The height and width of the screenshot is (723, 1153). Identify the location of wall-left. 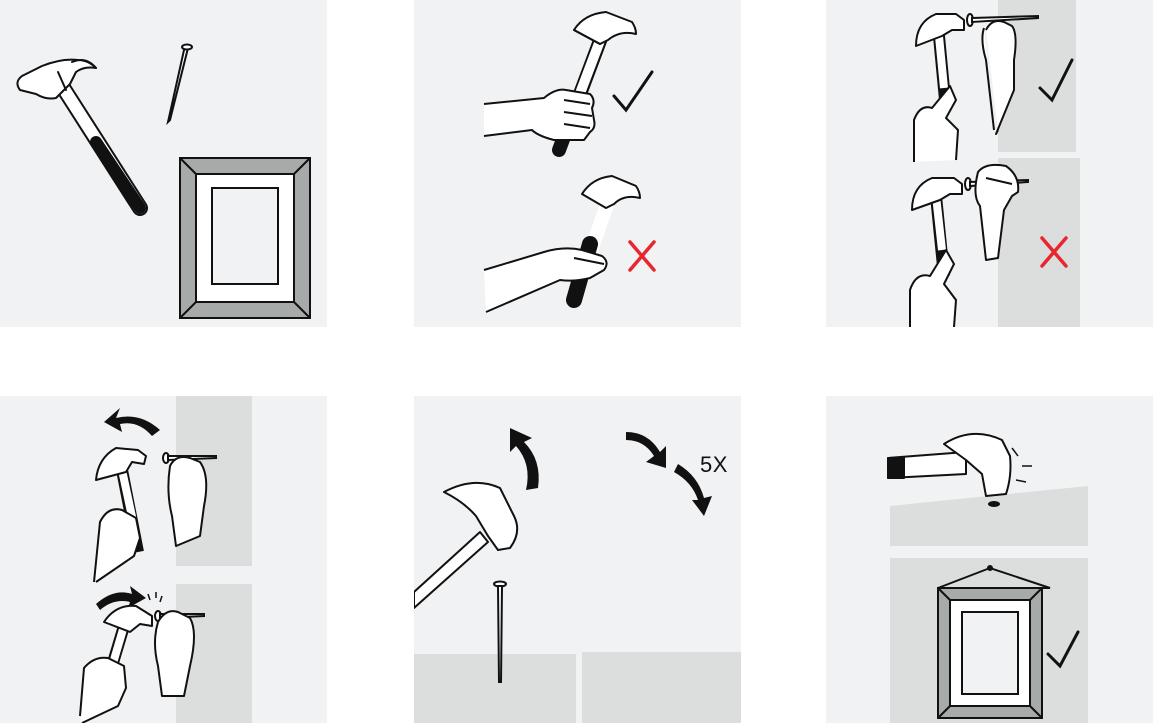
(495, 688).